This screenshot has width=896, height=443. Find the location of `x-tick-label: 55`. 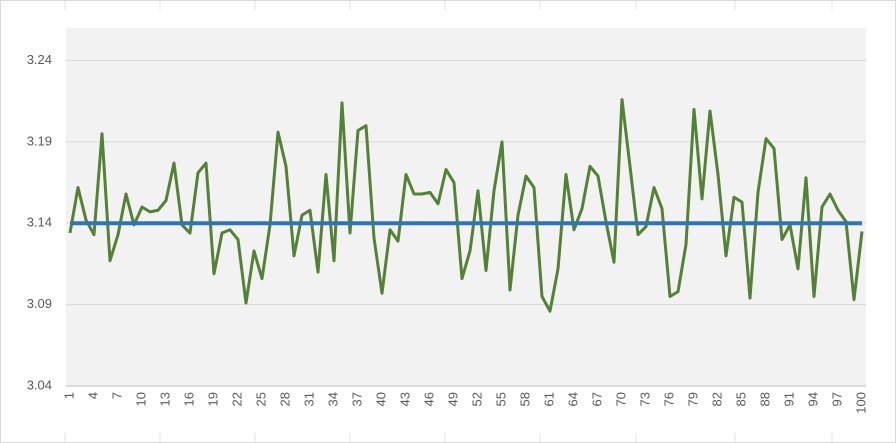

x-tick-label: 55 is located at coordinates (500, 399).